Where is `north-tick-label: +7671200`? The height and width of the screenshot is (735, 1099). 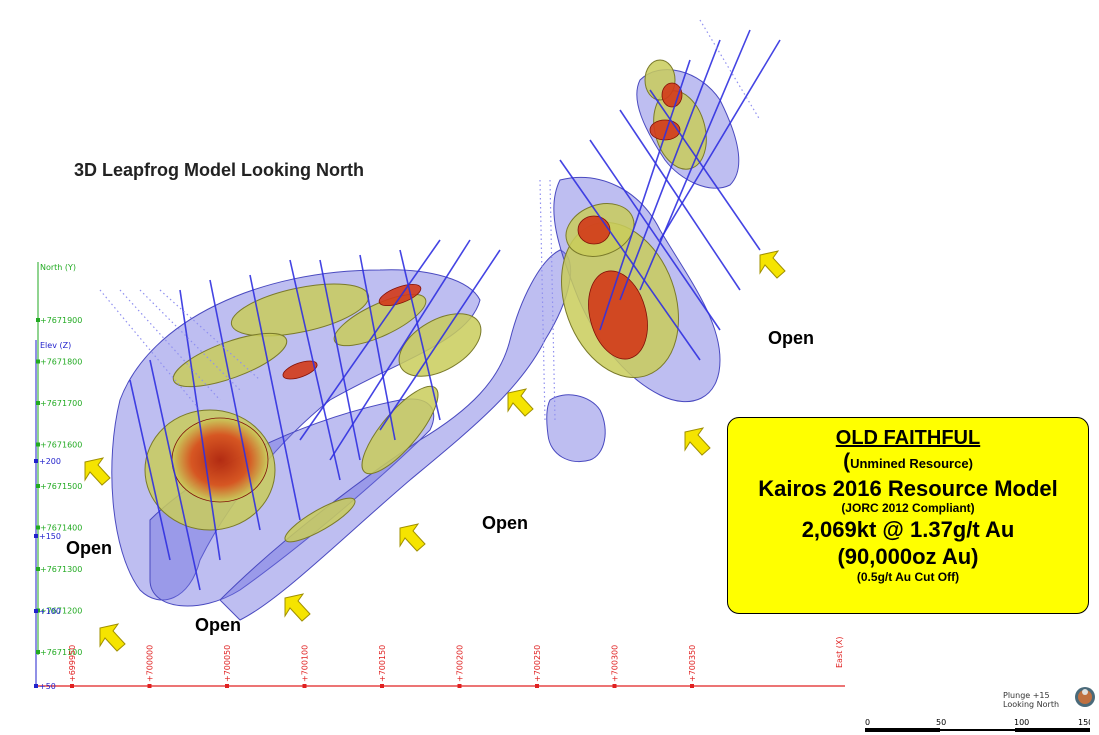 north-tick-label: +7671200 is located at coordinates (61, 611).